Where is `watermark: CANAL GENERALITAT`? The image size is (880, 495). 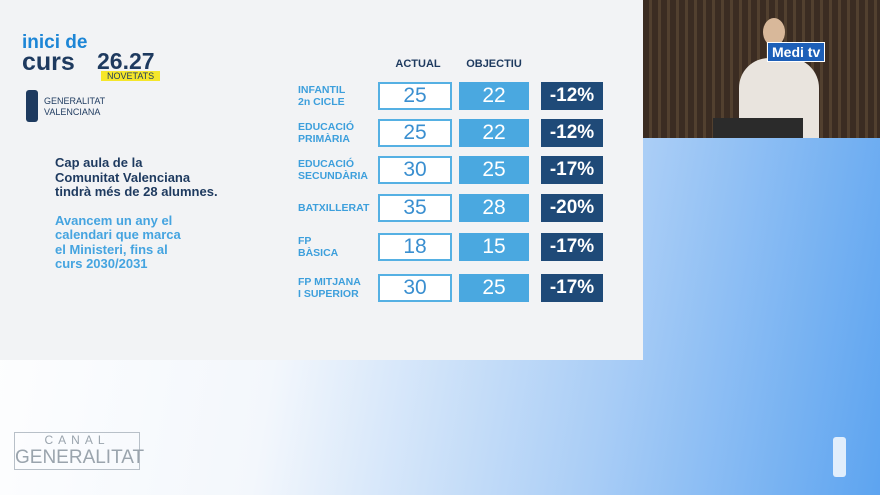
watermark: CANAL GENERALITAT is located at coordinates (79, 451).